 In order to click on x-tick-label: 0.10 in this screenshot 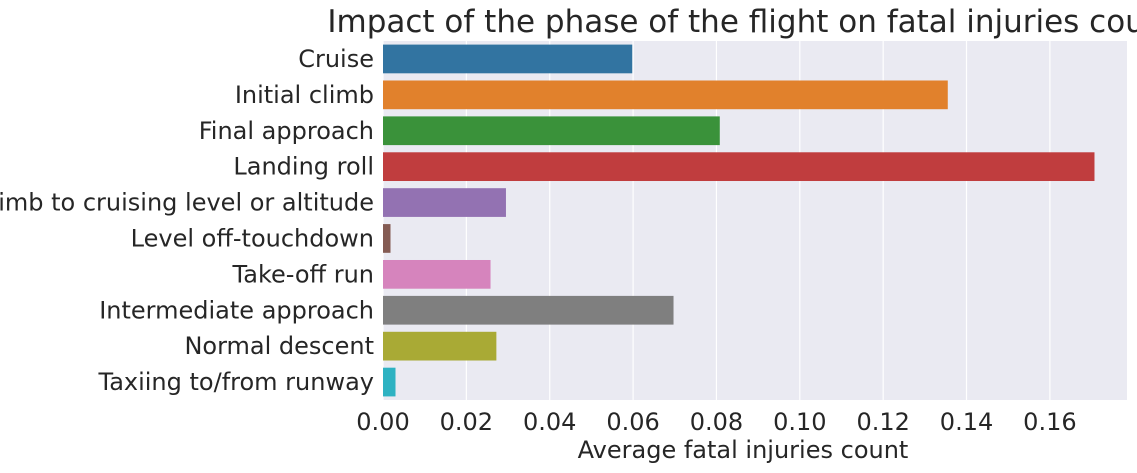, I will do `click(799, 422)`.